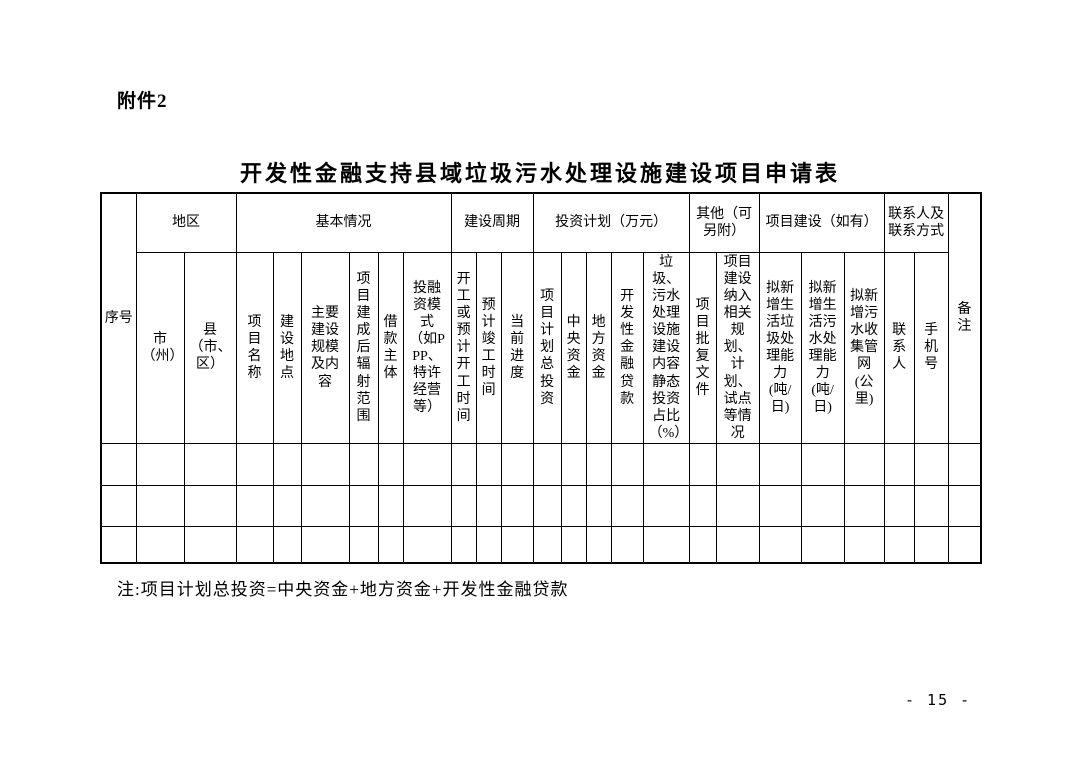 The width and height of the screenshot is (1080, 764). What do you see at coordinates (547, 348) in the screenshot?
I see `col-header: 项目计划总投资` at bounding box center [547, 348].